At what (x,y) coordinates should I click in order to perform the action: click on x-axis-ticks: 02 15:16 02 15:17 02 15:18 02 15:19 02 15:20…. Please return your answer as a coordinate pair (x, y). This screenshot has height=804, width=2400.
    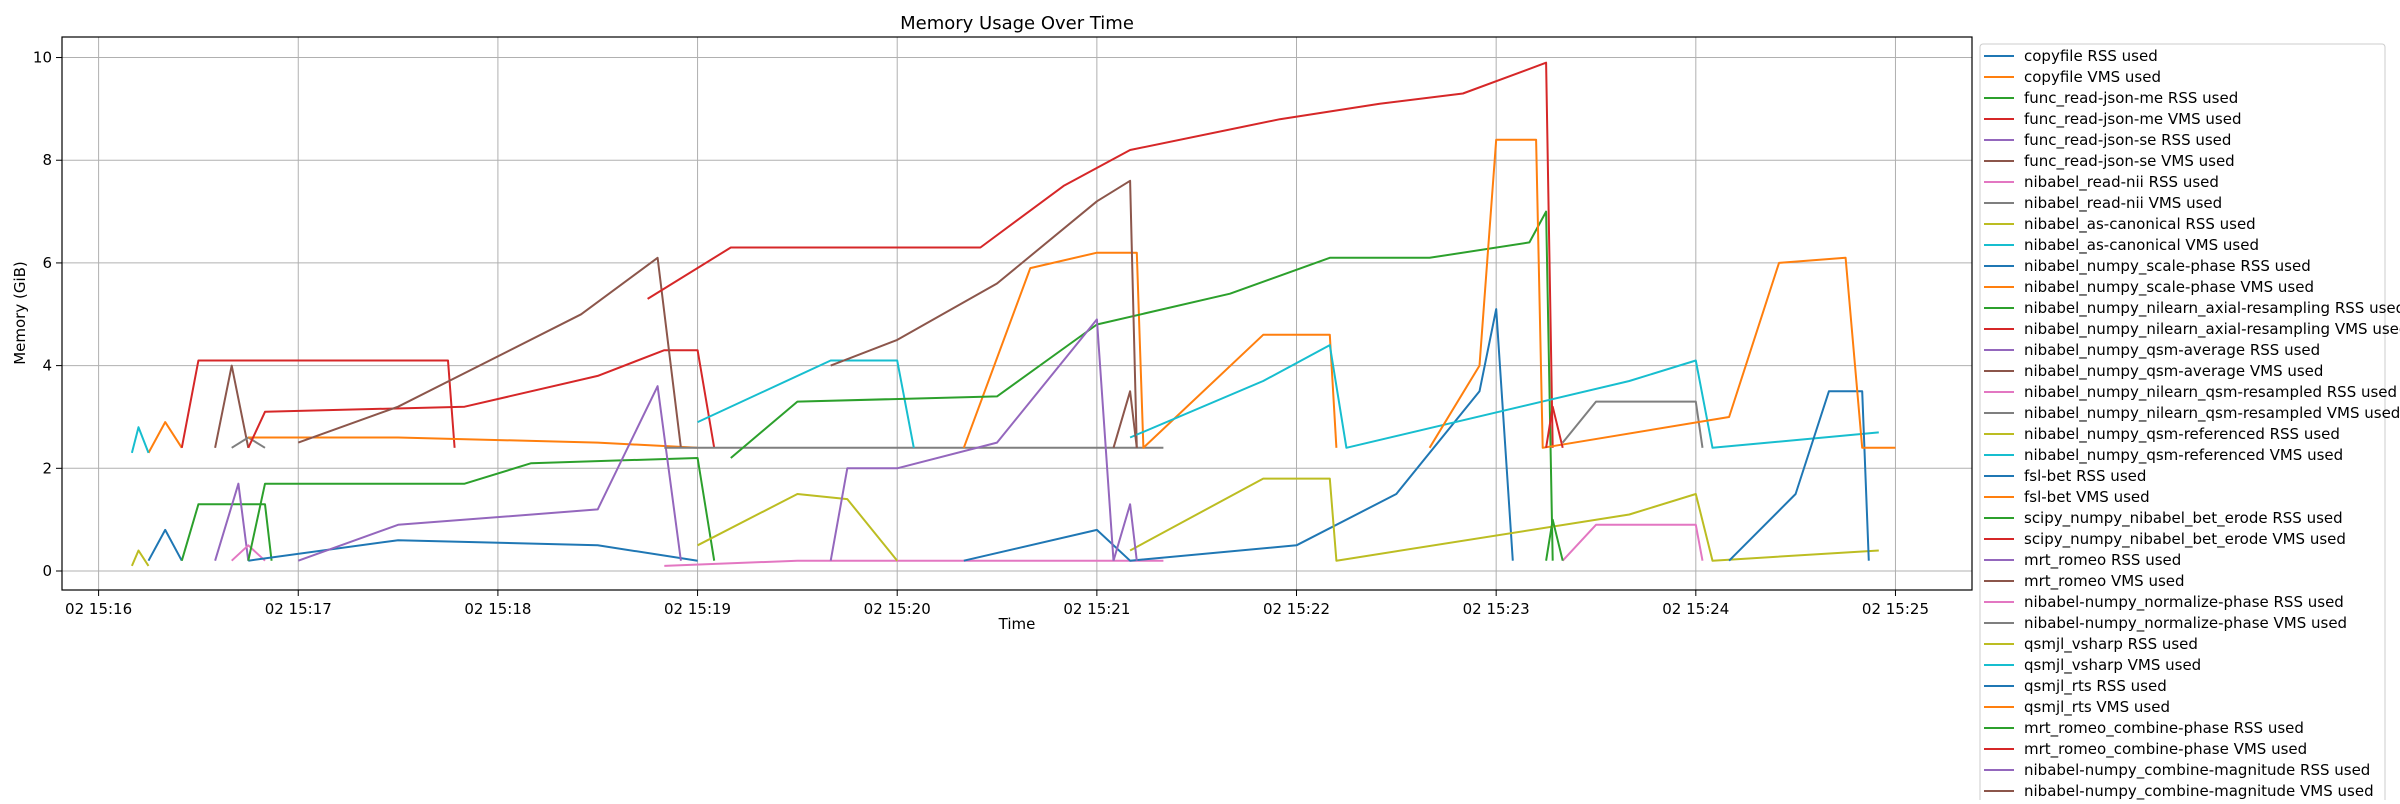
    Looking at the image, I should click on (997, 604).